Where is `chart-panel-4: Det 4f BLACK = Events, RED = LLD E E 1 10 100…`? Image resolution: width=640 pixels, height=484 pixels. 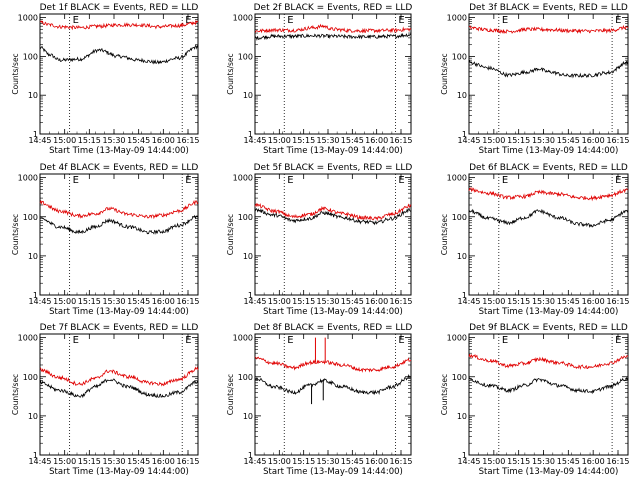
chart-panel-4: Det 4f BLACK = Events, RED = LLD E E 1 10 100… is located at coordinates (105, 240).